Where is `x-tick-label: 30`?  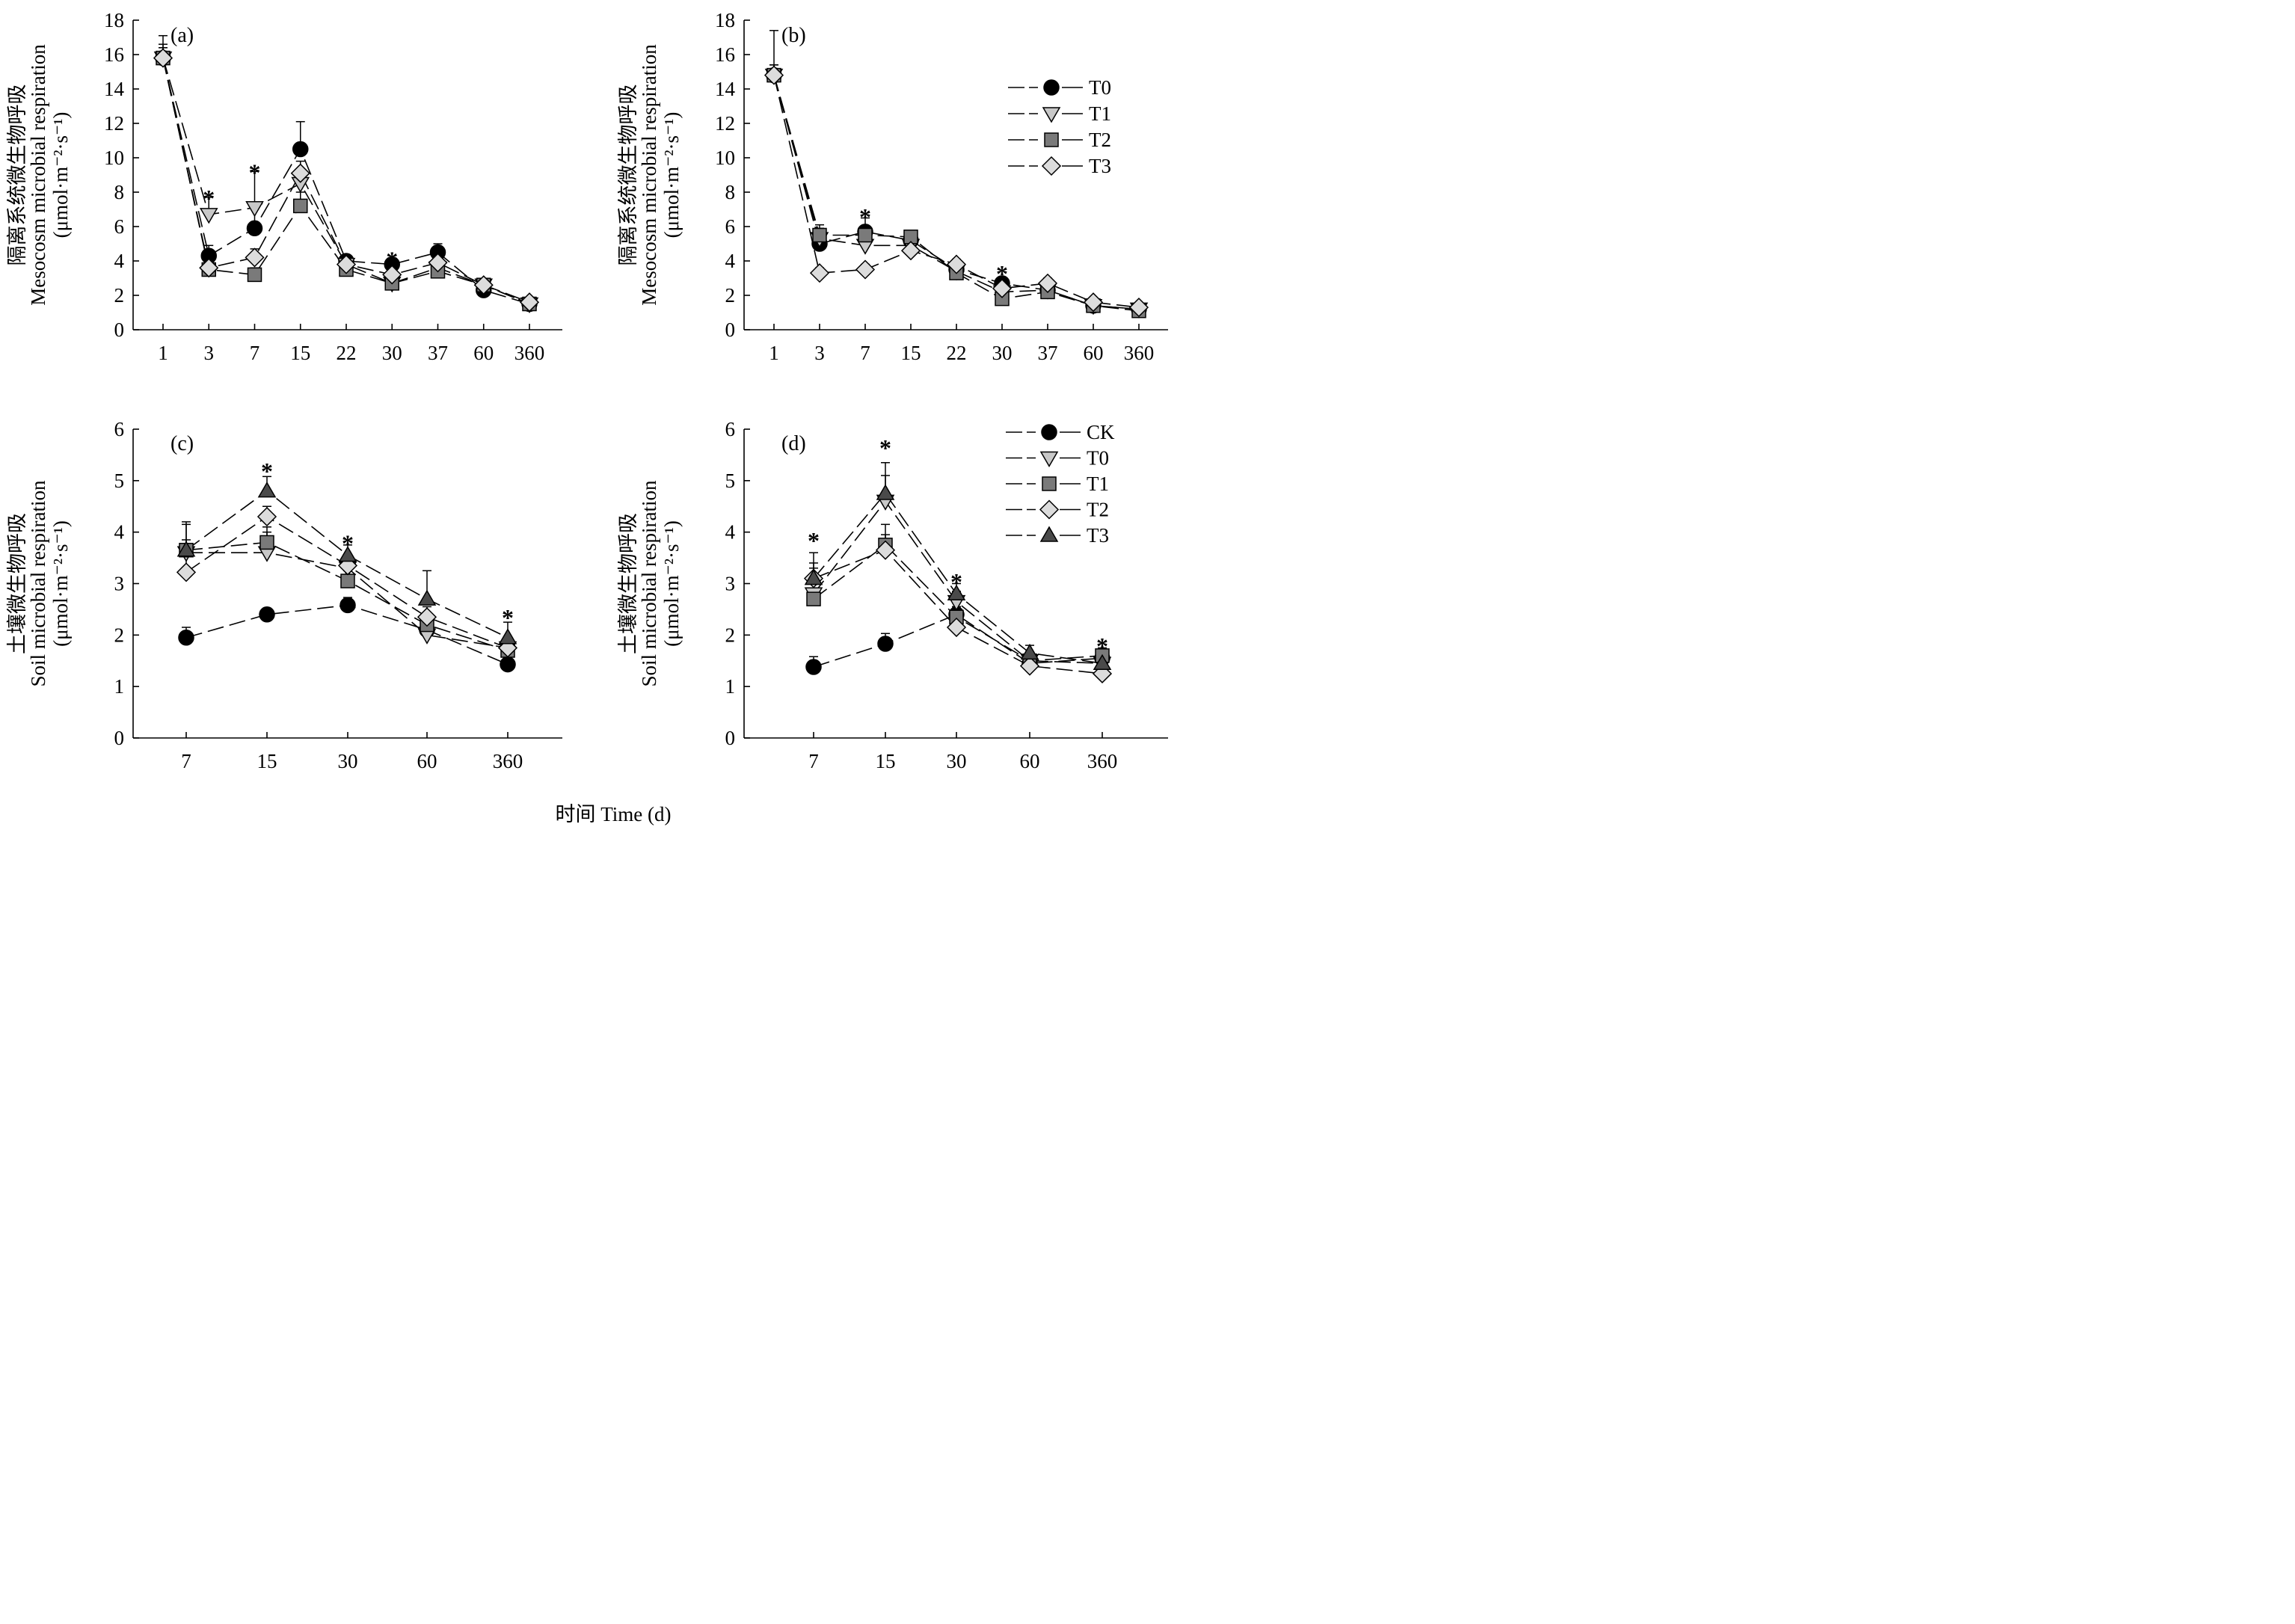 x-tick-label: 30 is located at coordinates (957, 761).